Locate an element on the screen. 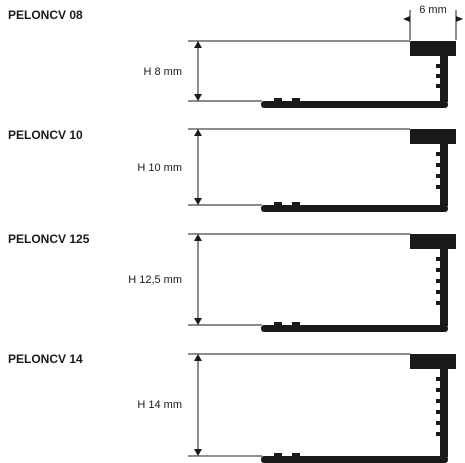  profile-code-08: PELONCV 08 is located at coordinates (45, 15).